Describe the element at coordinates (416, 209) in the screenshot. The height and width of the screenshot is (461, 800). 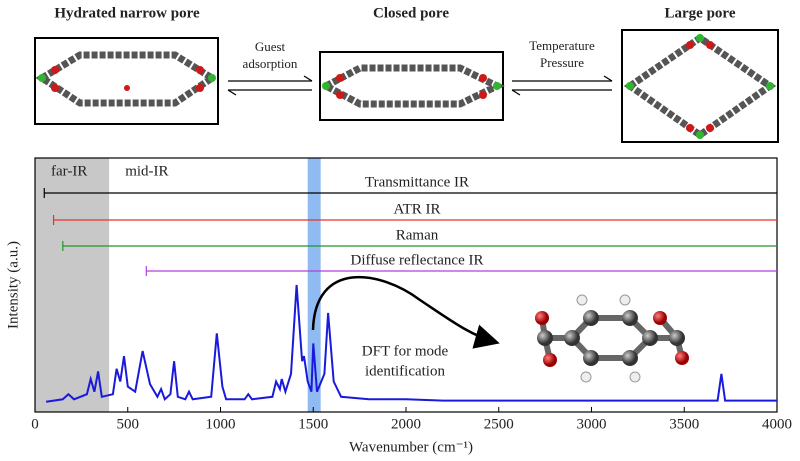
I see `range-label: ATR IR` at that location.